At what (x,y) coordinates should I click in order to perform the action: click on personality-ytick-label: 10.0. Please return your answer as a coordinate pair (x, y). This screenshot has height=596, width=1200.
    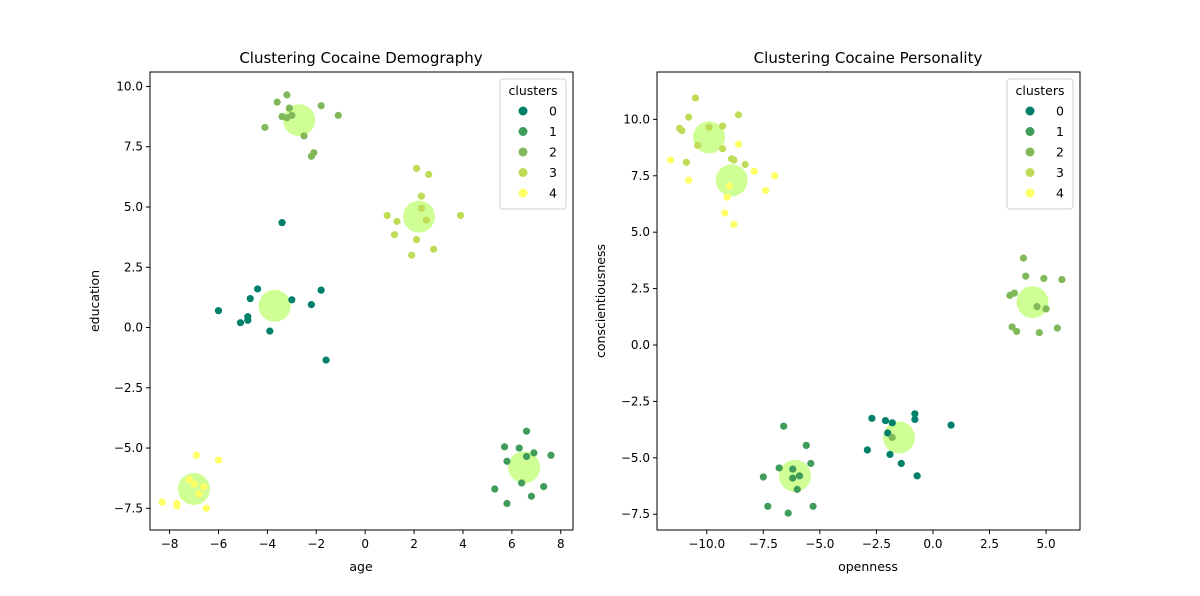
    Looking at the image, I should click on (636, 119).